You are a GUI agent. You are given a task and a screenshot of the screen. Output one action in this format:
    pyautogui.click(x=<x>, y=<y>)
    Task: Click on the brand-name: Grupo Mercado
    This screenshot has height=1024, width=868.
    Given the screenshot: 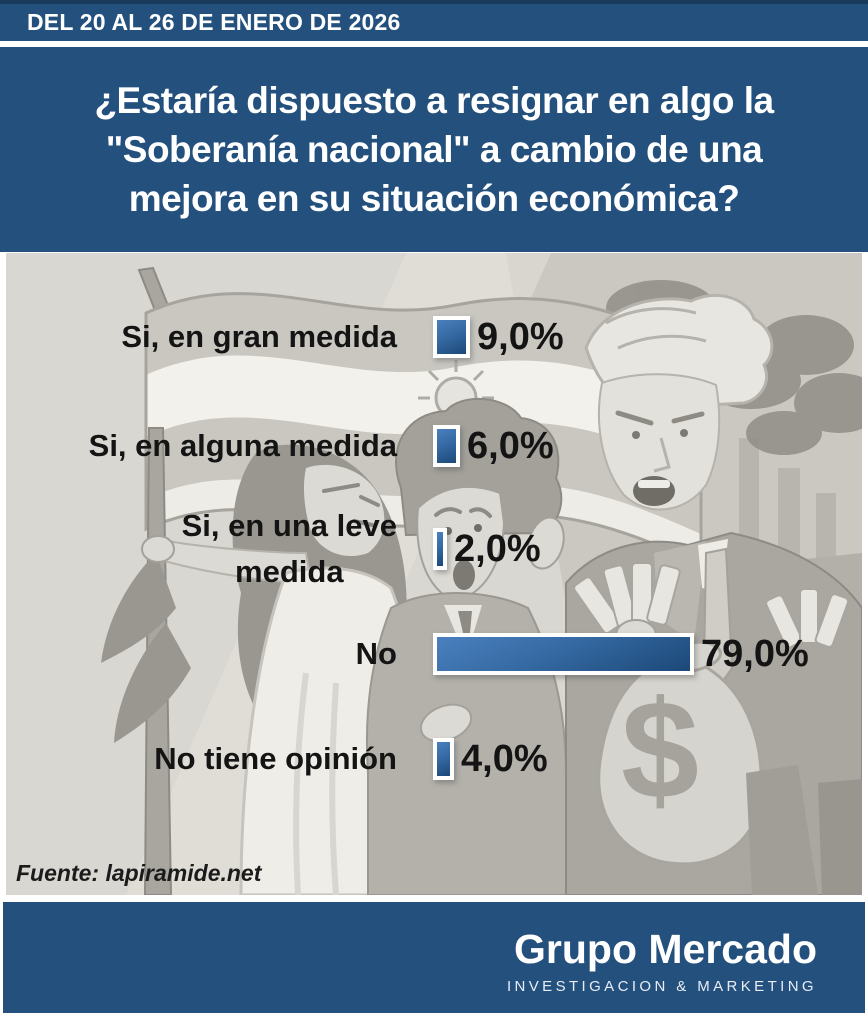 What is the action you would take?
    pyautogui.click(x=665, y=949)
    